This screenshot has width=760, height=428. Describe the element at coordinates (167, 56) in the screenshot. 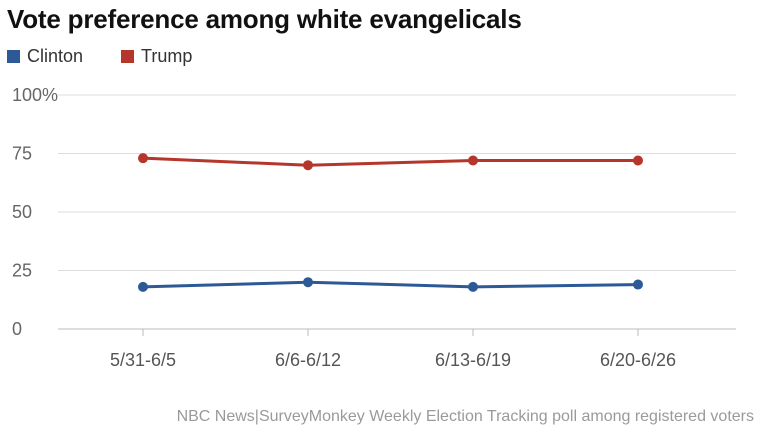

I see `legend-label-trump: Trump` at that location.